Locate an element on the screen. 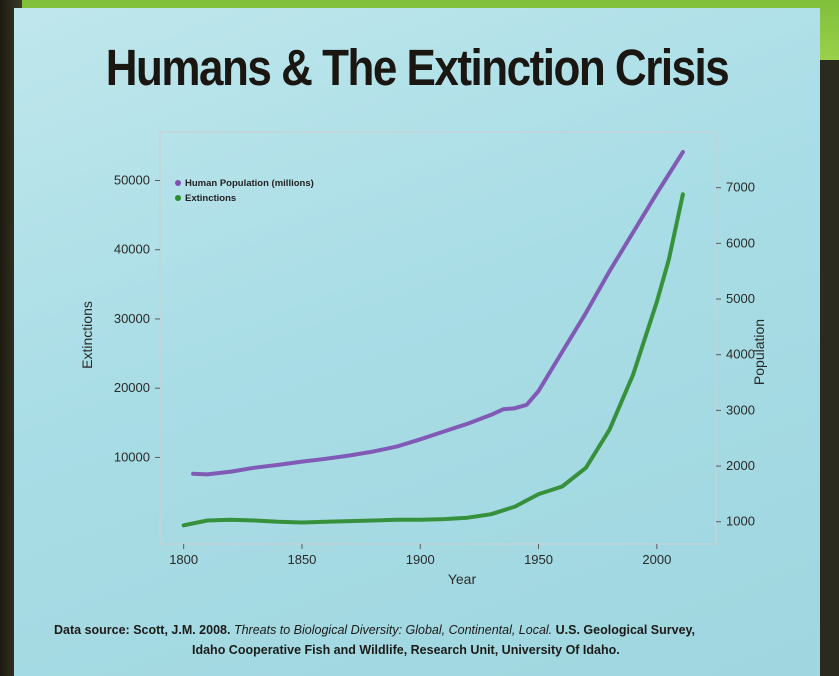  slide-title: Humans & The Extinction Crisis is located at coordinates (417, 68).